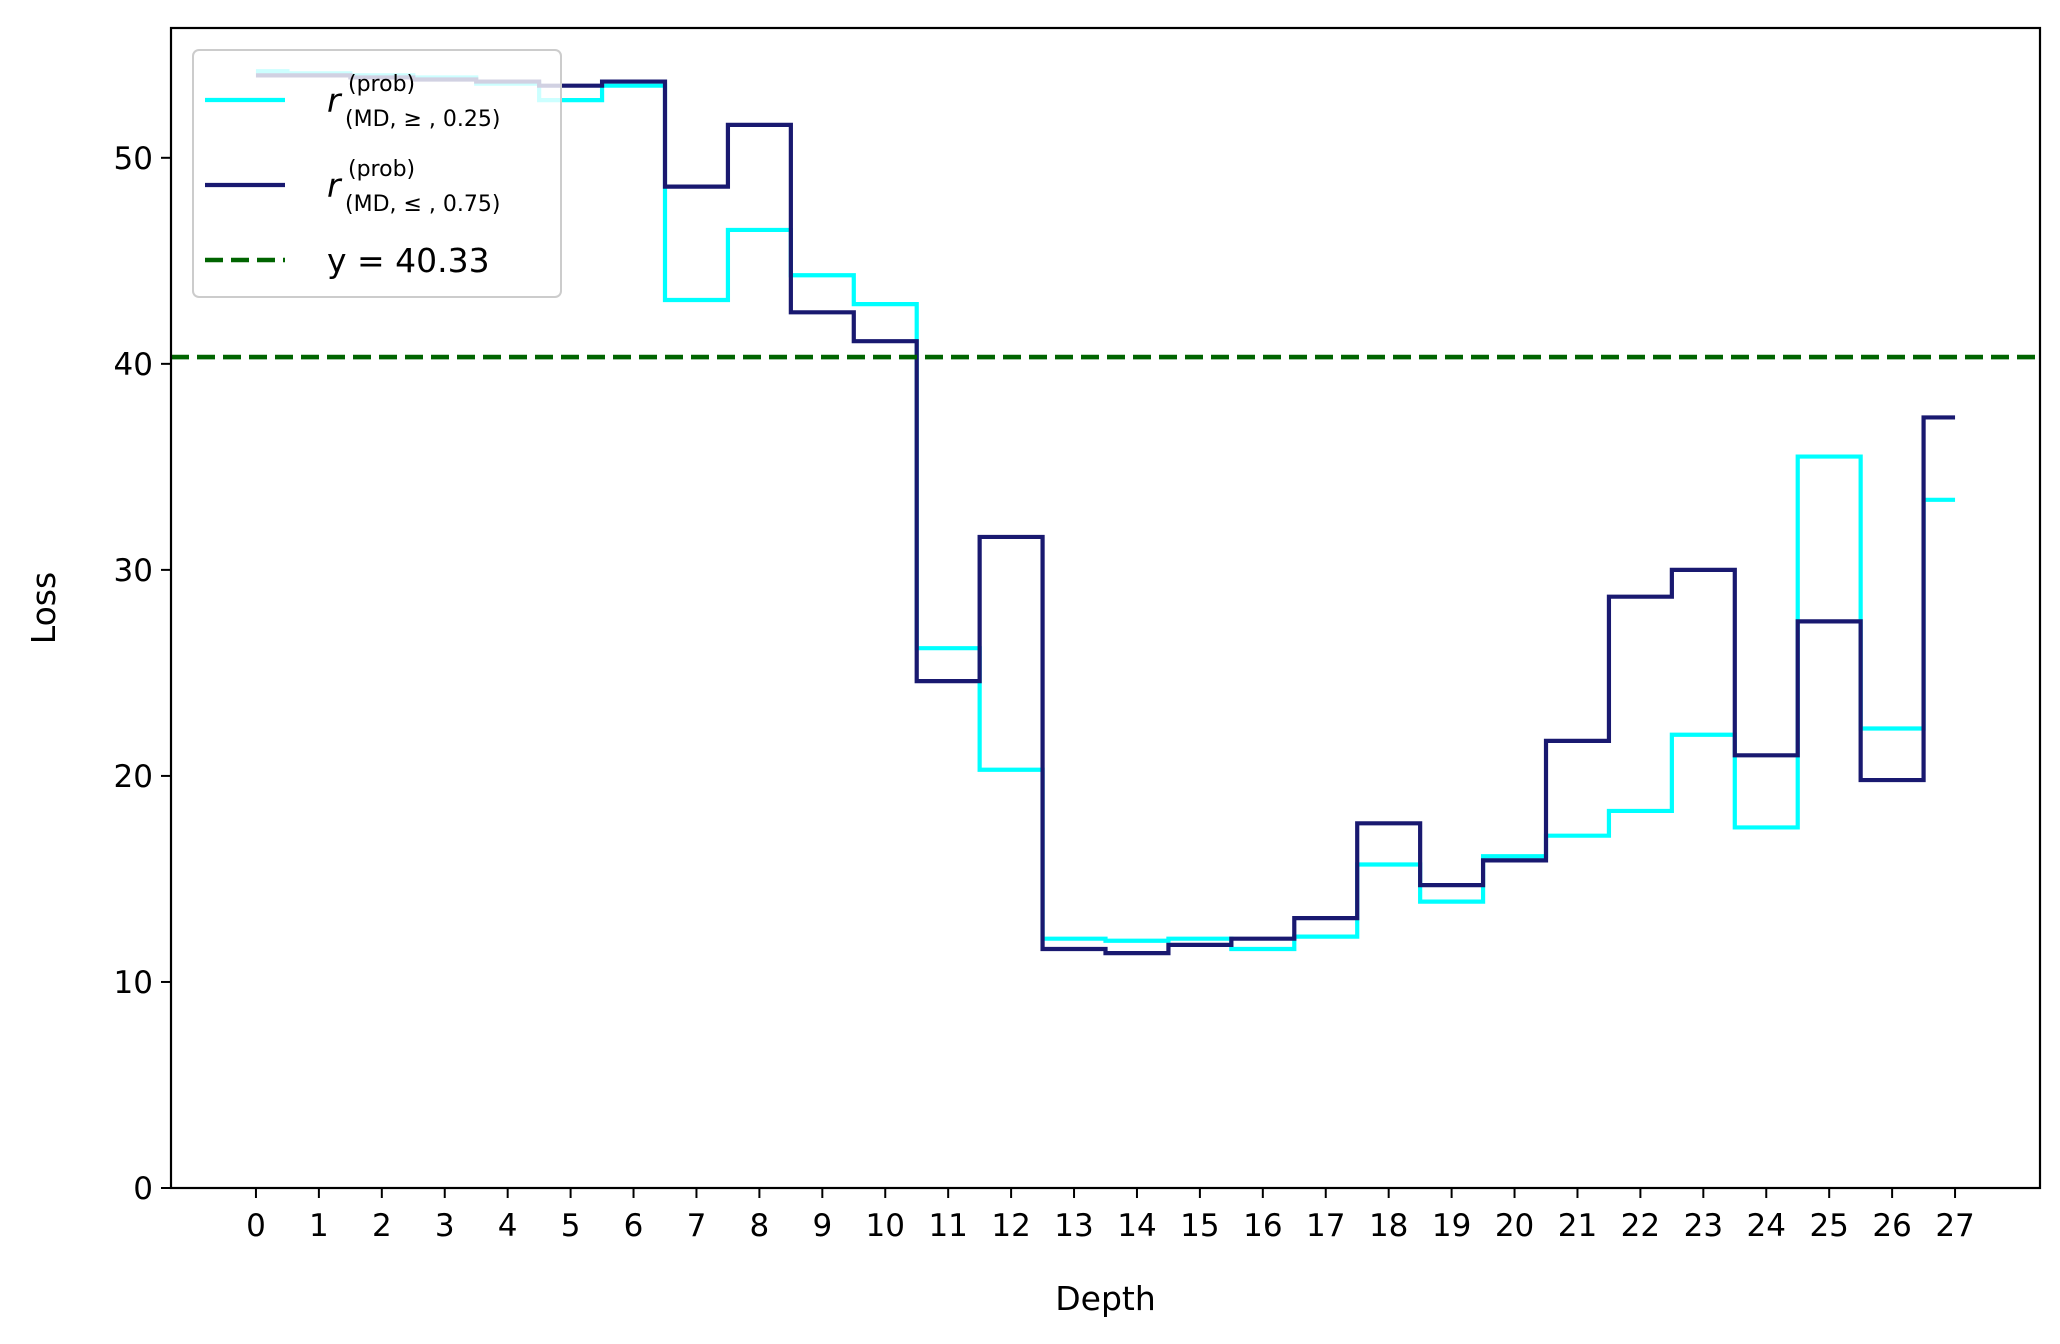 This screenshot has width=2060, height=1344. What do you see at coordinates (1828, 1226) in the screenshot?
I see `x-tick-label: 25` at bounding box center [1828, 1226].